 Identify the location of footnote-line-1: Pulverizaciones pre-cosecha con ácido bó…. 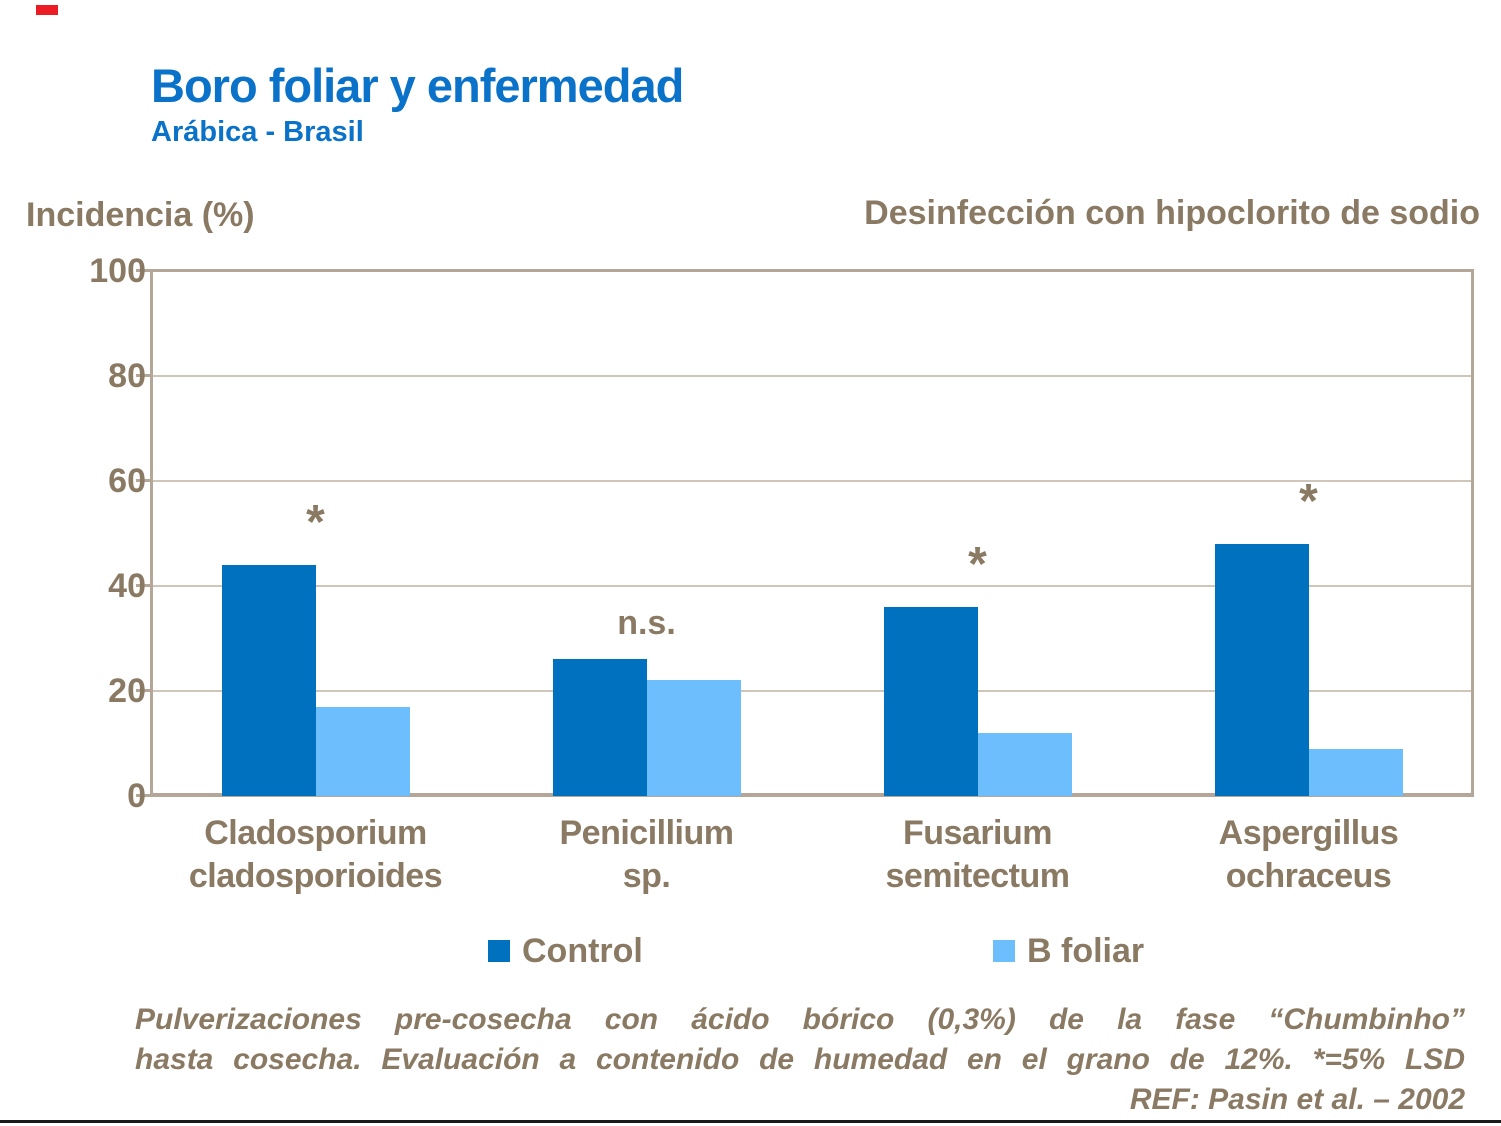
(800, 1019).